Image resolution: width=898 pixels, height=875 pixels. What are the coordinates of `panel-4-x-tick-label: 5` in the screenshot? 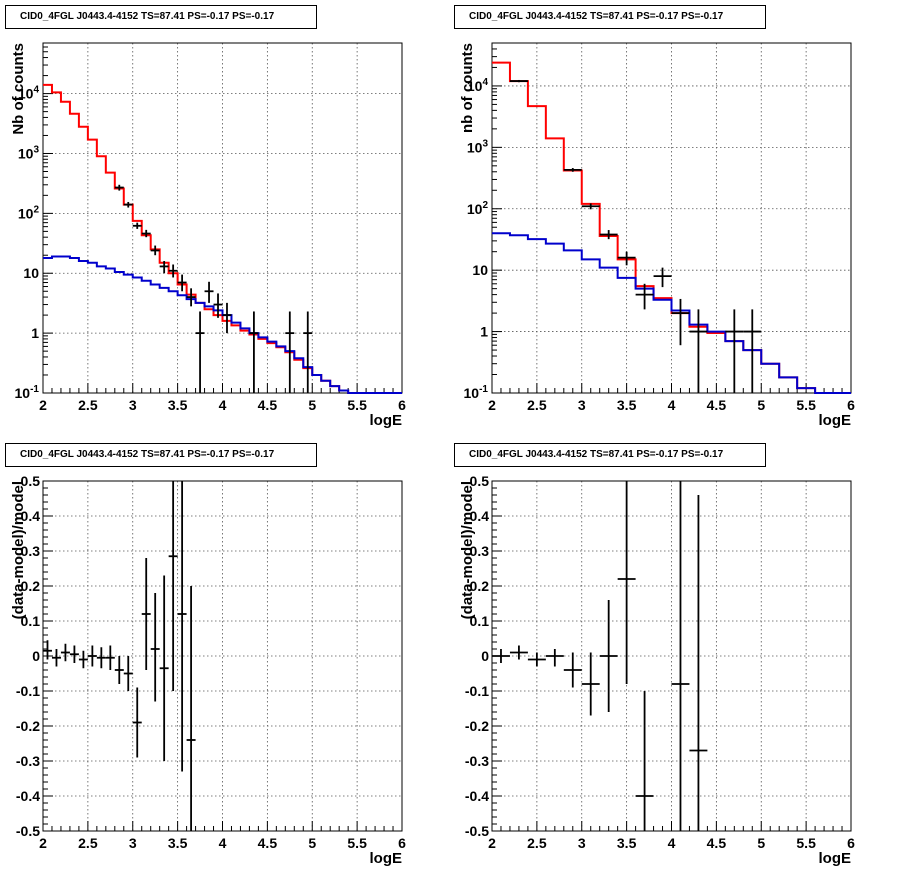 It's located at (761, 843).